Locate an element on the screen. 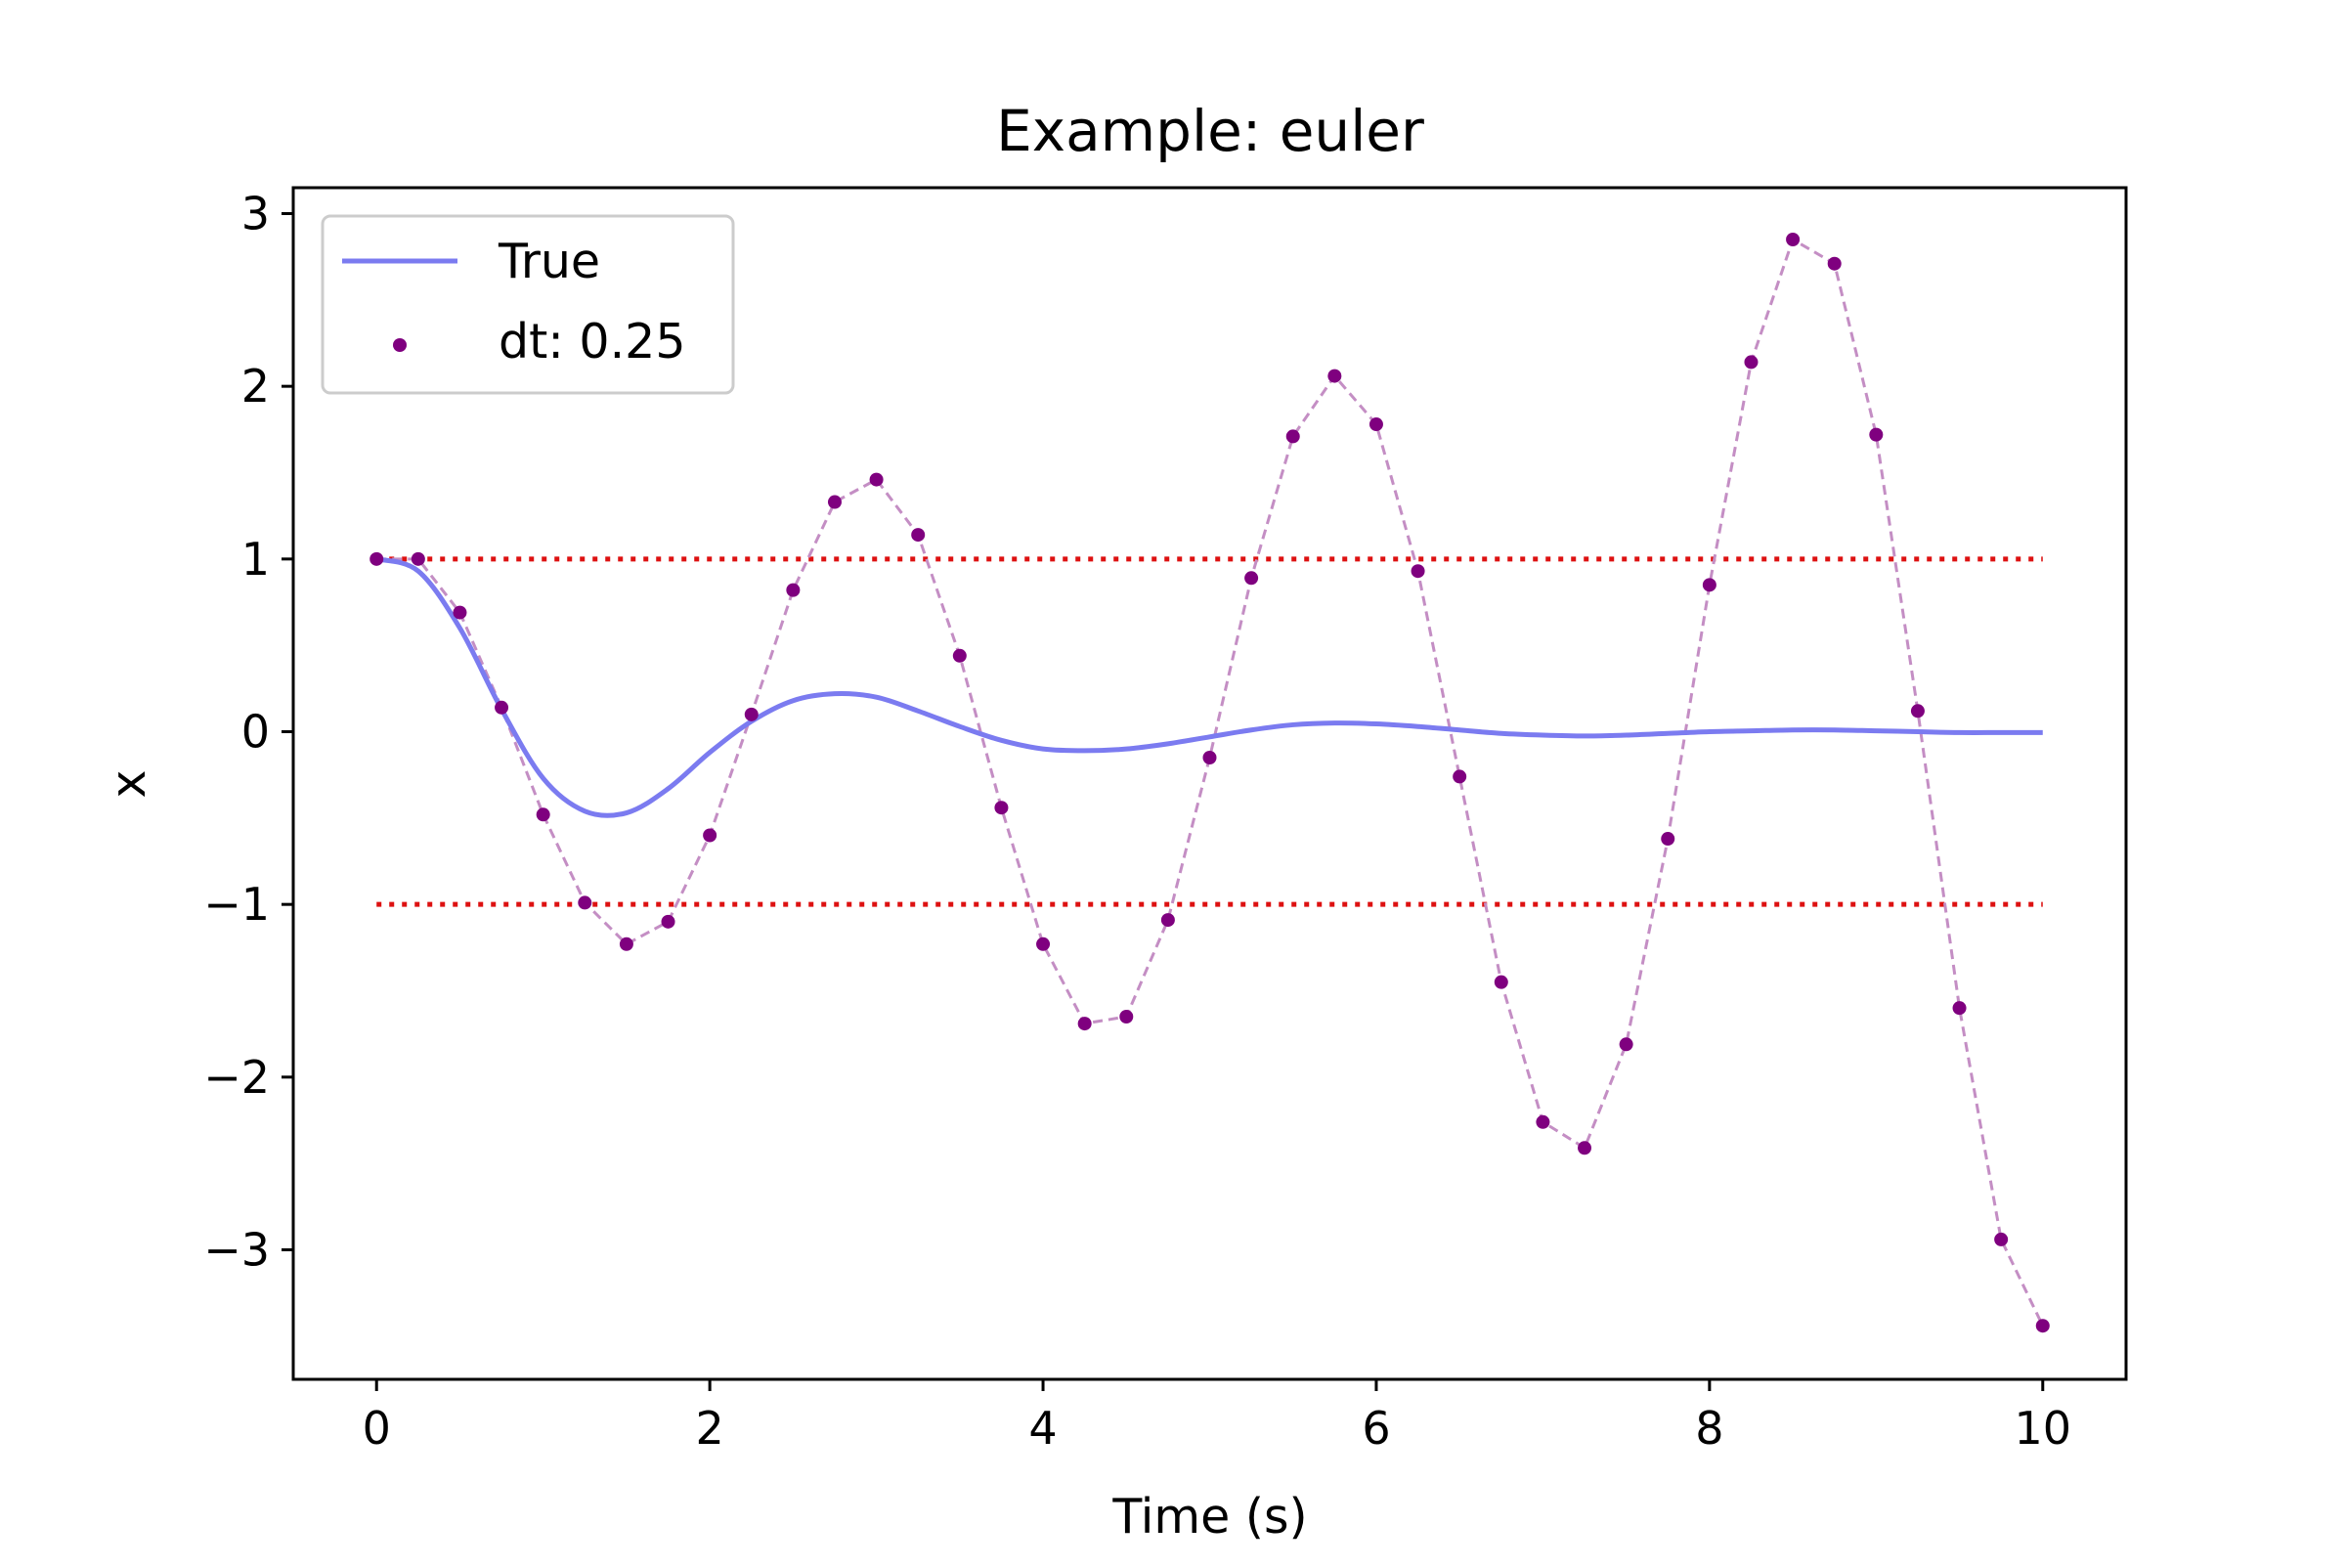 Image resolution: width=2346 pixels, height=1568 pixels. y-tick-label: −2 is located at coordinates (237, 1077).